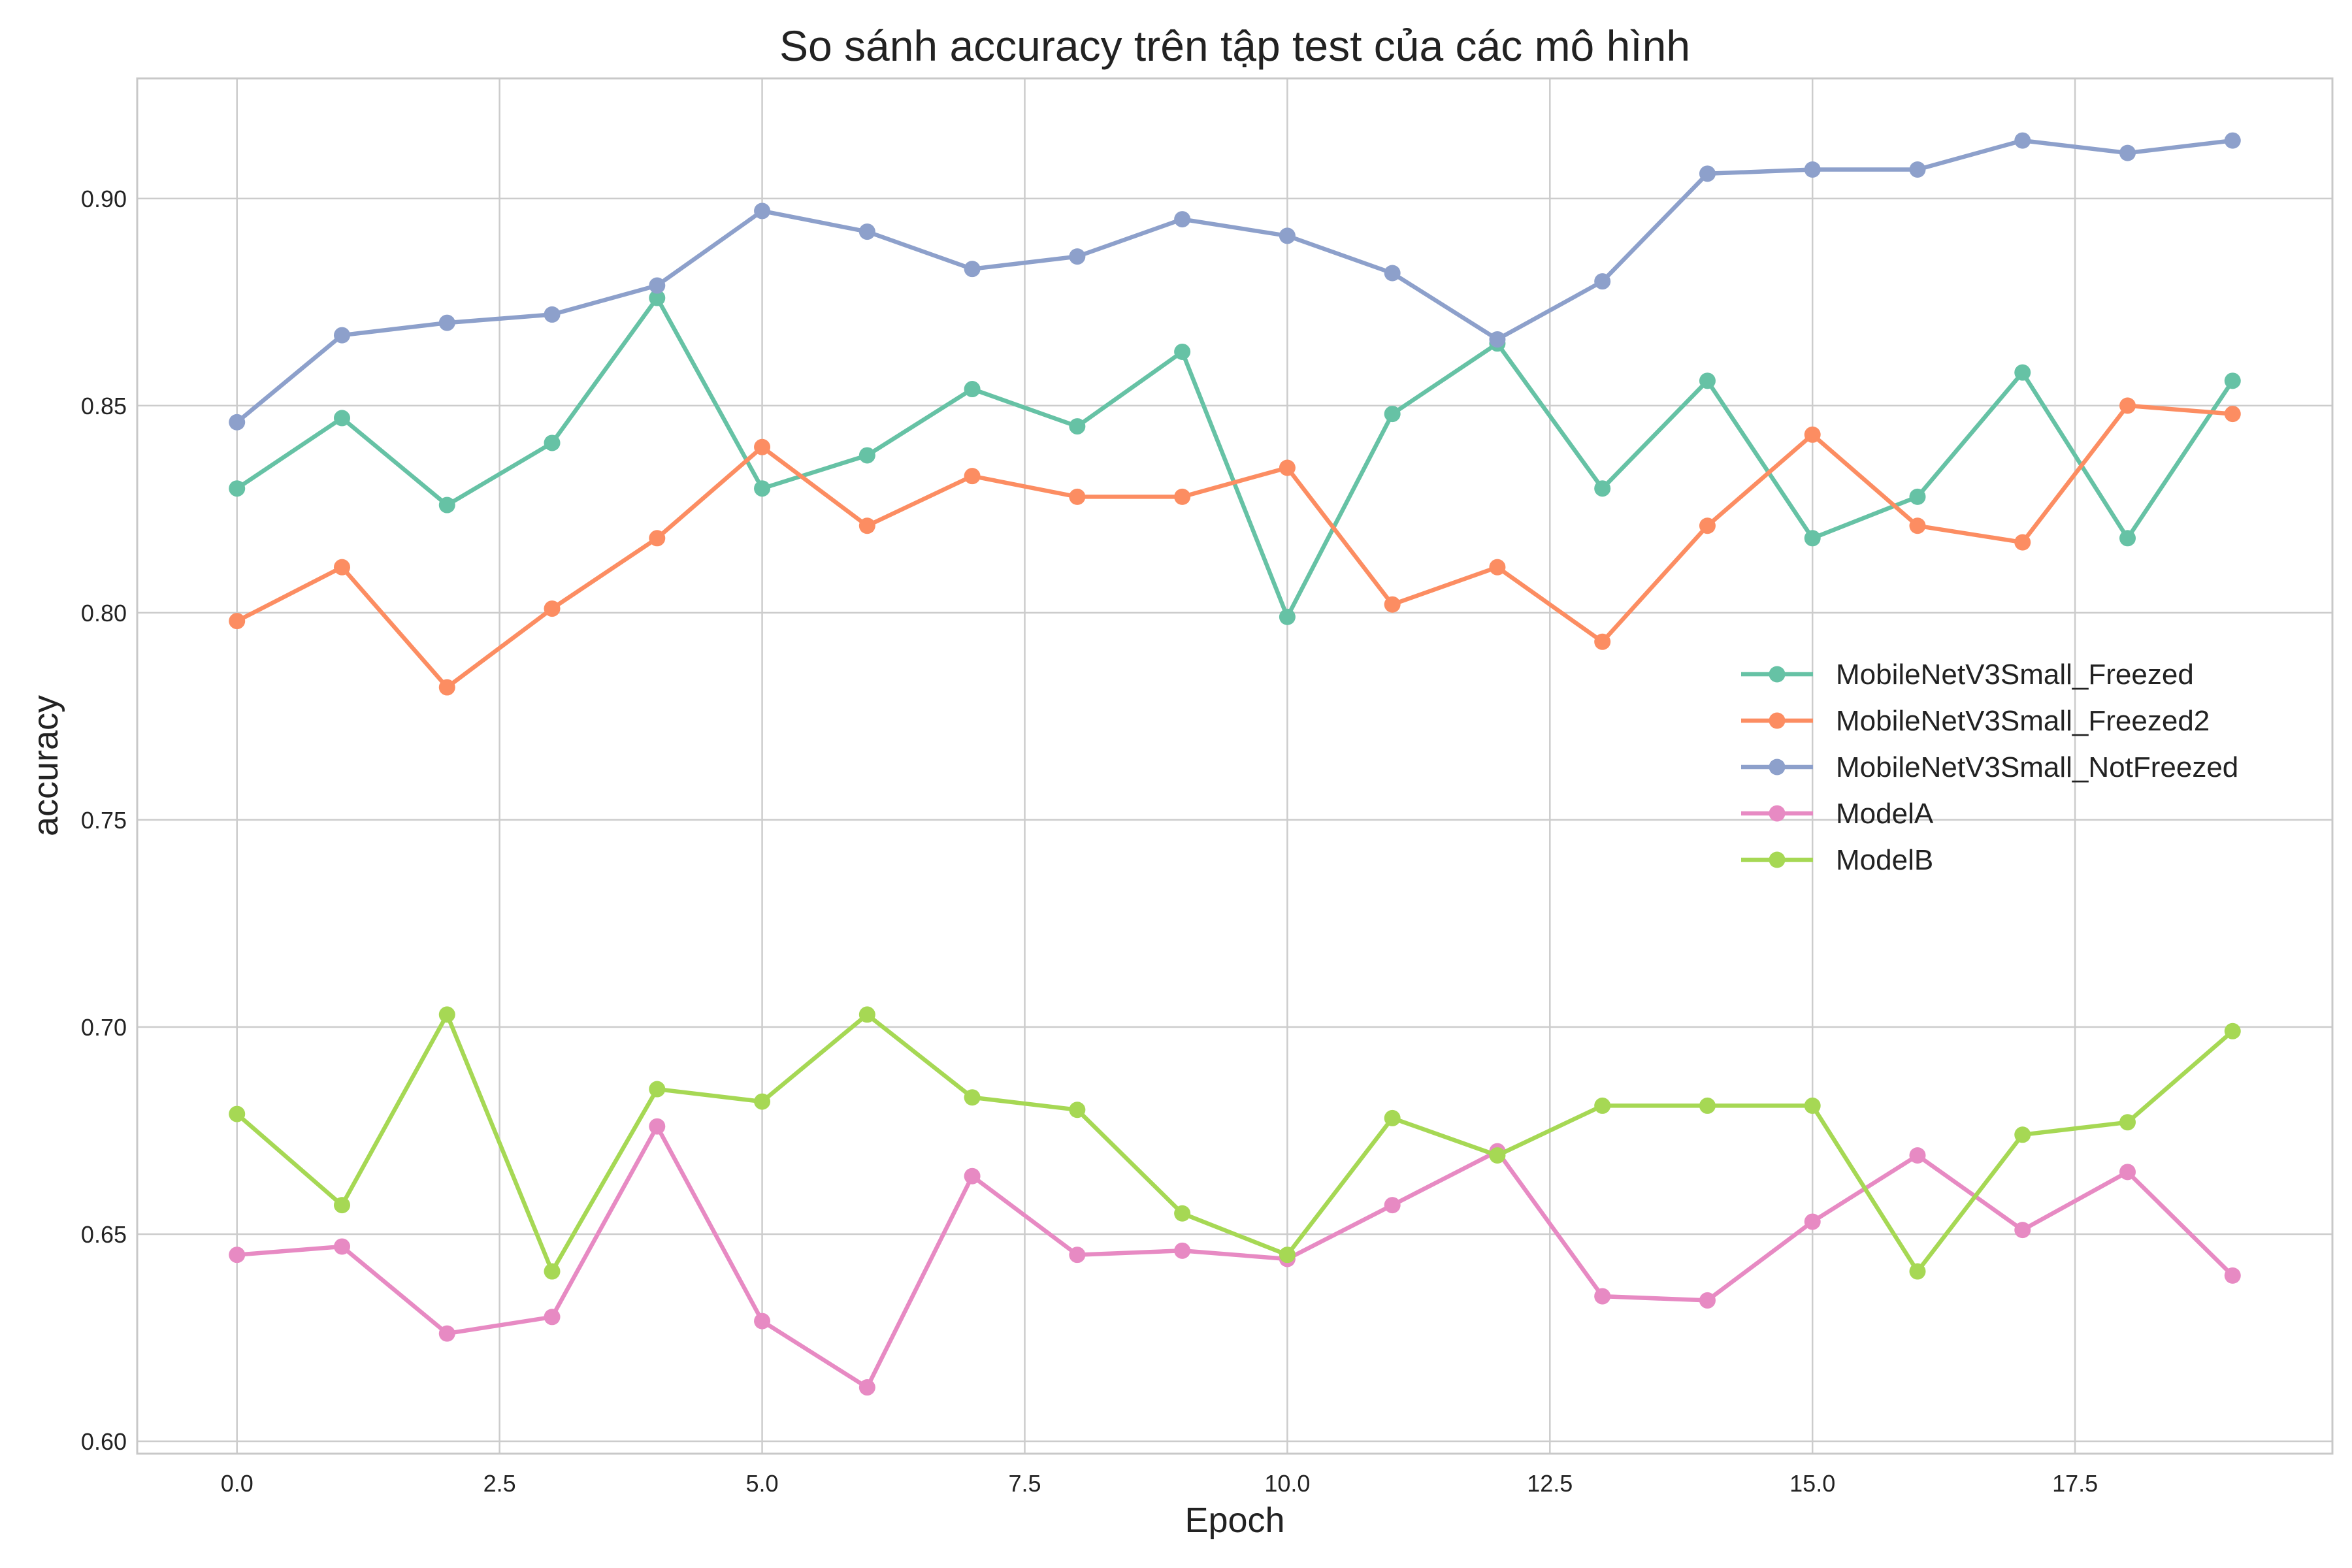 This screenshot has width=2352, height=1568. I want to click on legend-item: ModelB, so click(1837, 860).